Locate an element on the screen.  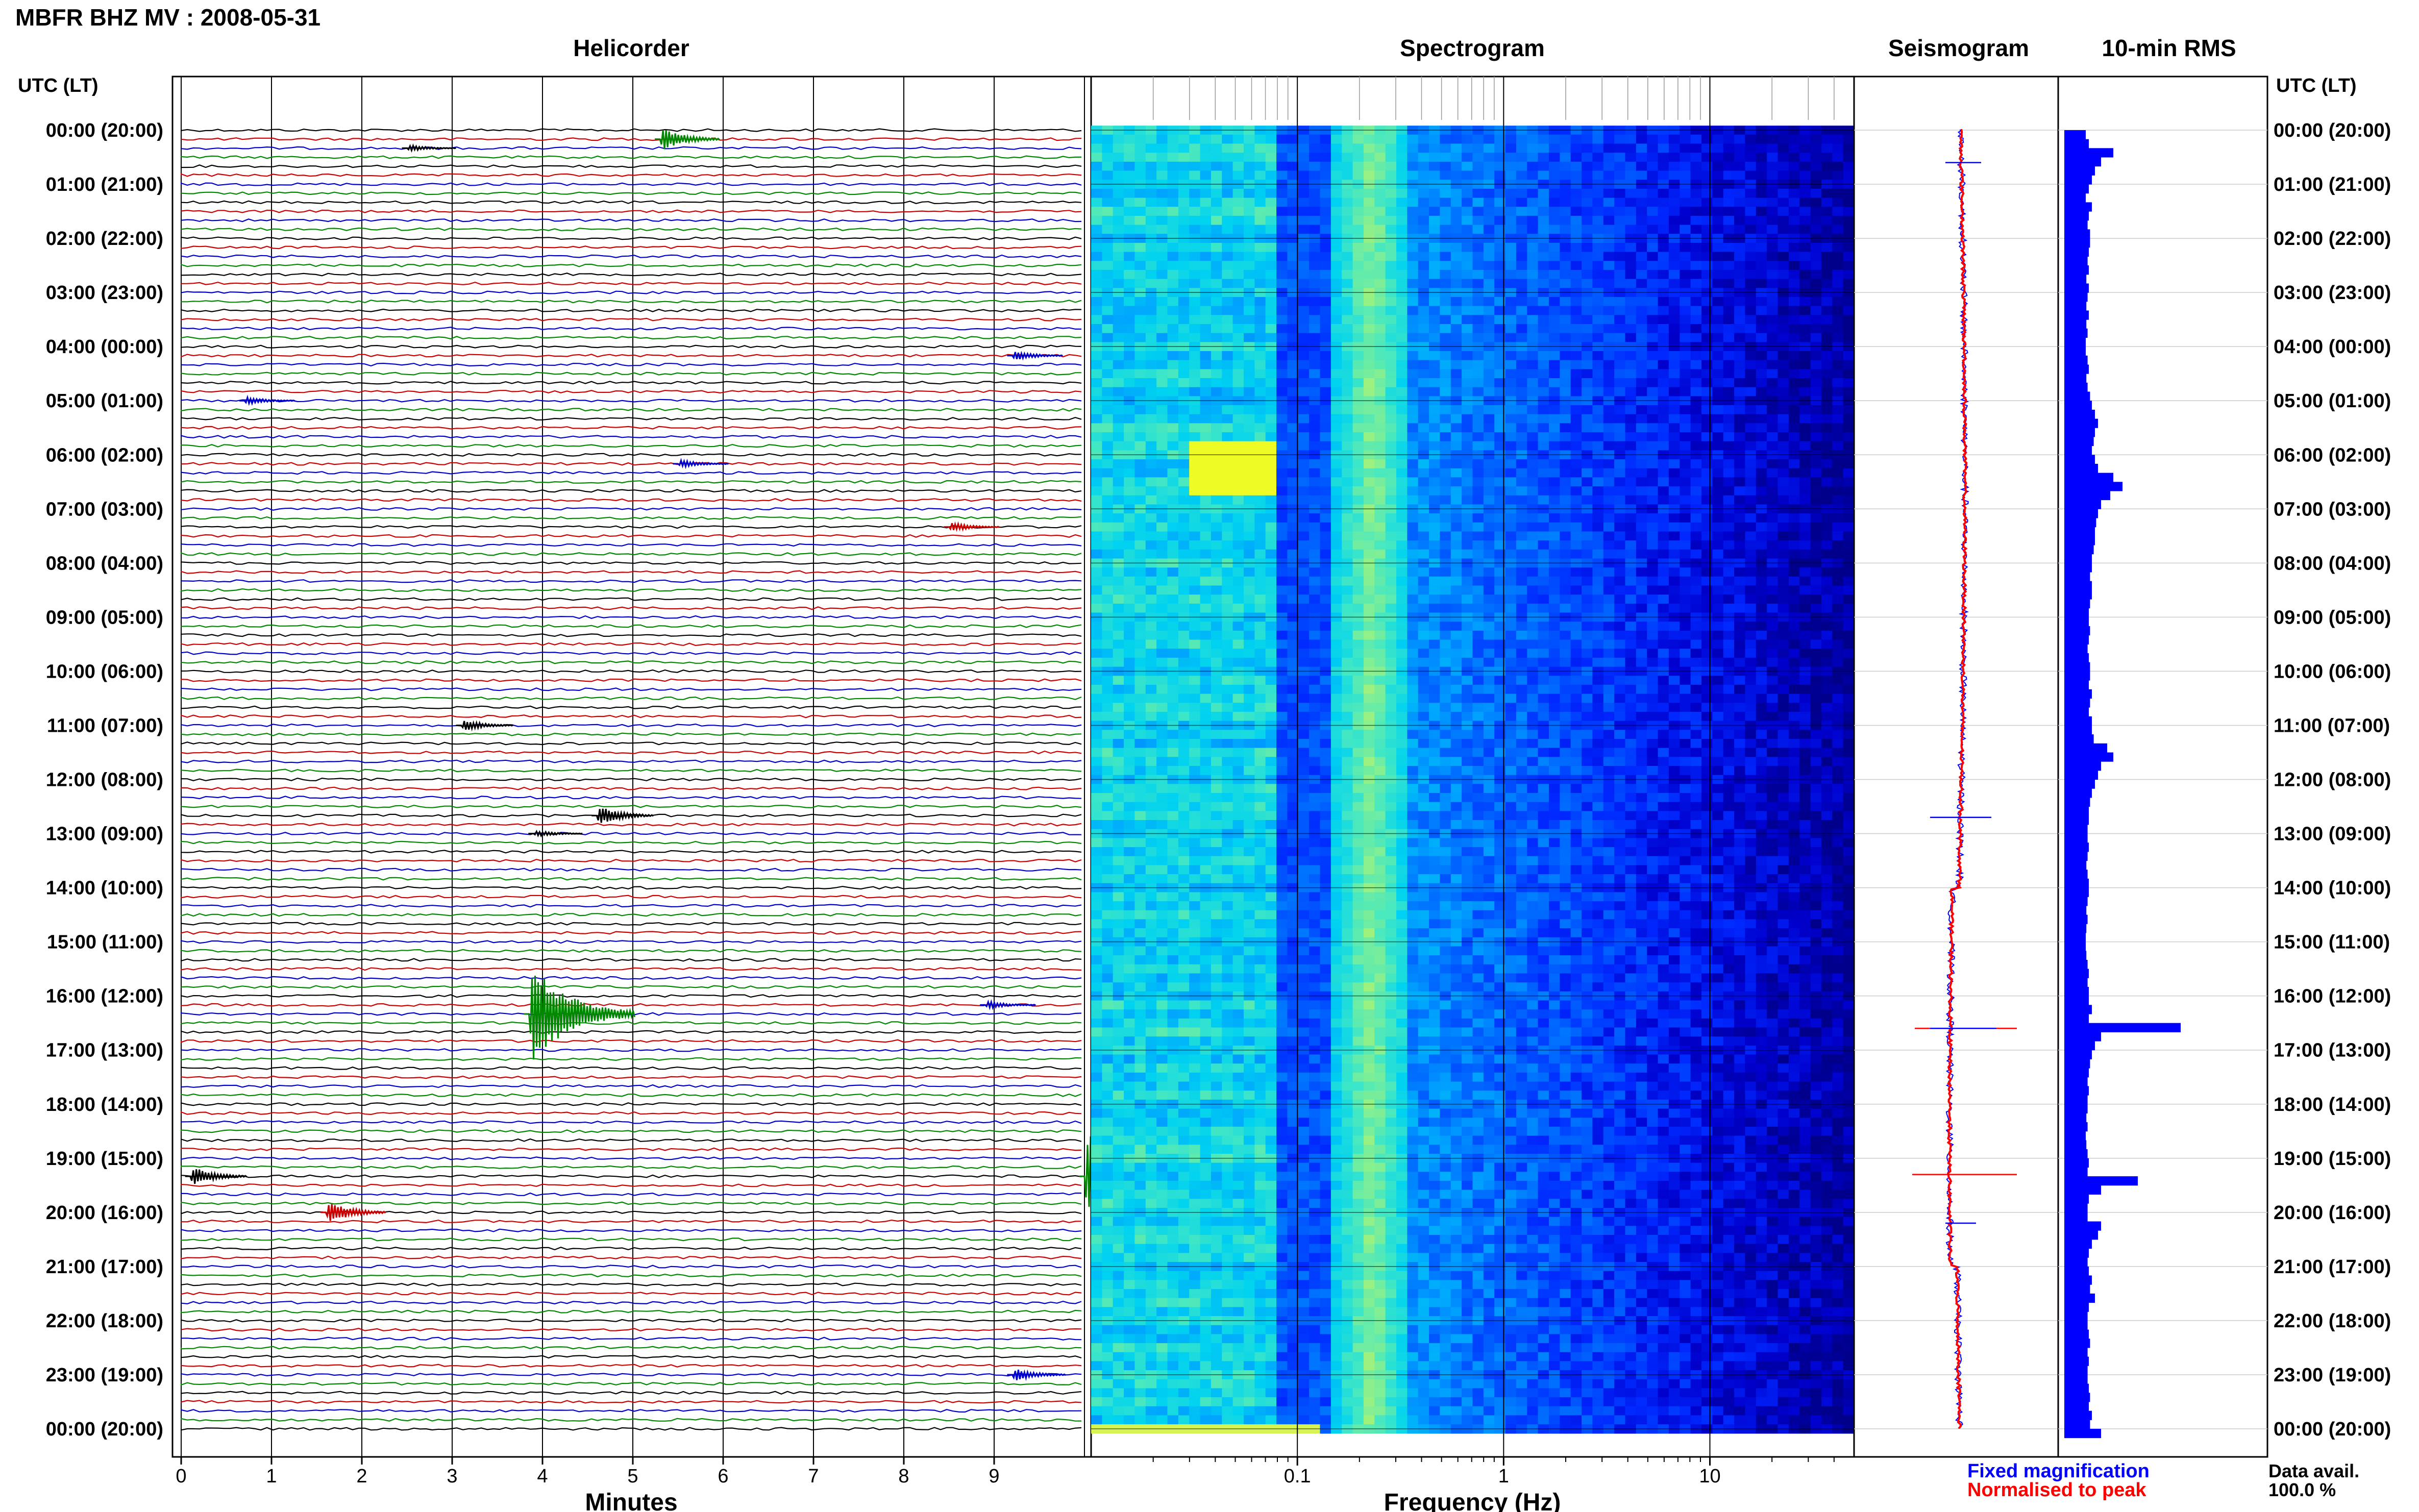
time-label-left: 21:00 (17:00) is located at coordinates (104, 1267).